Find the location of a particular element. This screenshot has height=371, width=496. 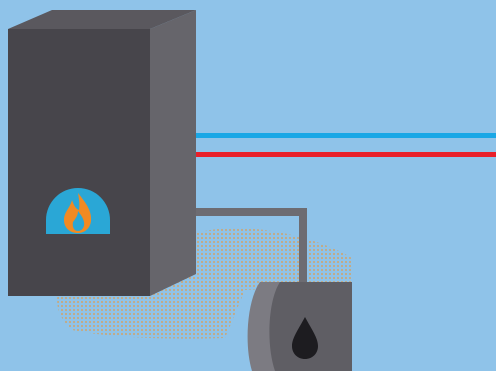

tank-end is located at coordinates (263, 326).